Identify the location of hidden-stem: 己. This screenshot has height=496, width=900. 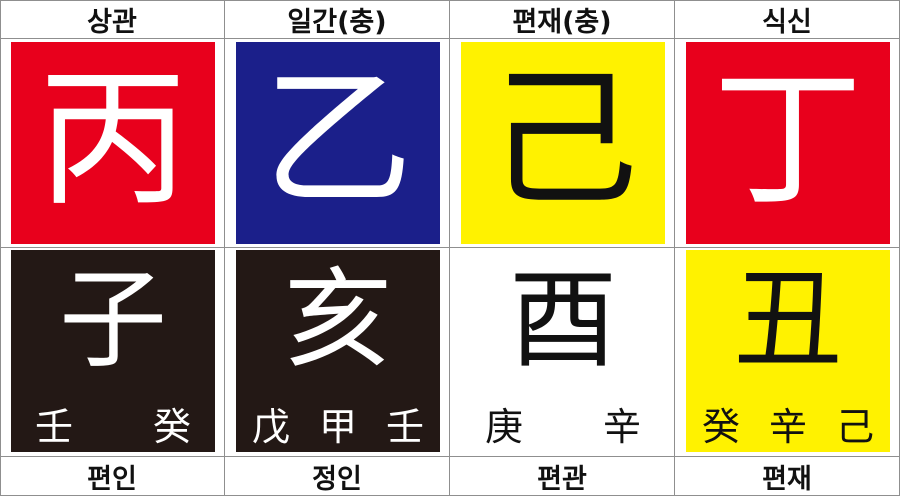
(854, 427).